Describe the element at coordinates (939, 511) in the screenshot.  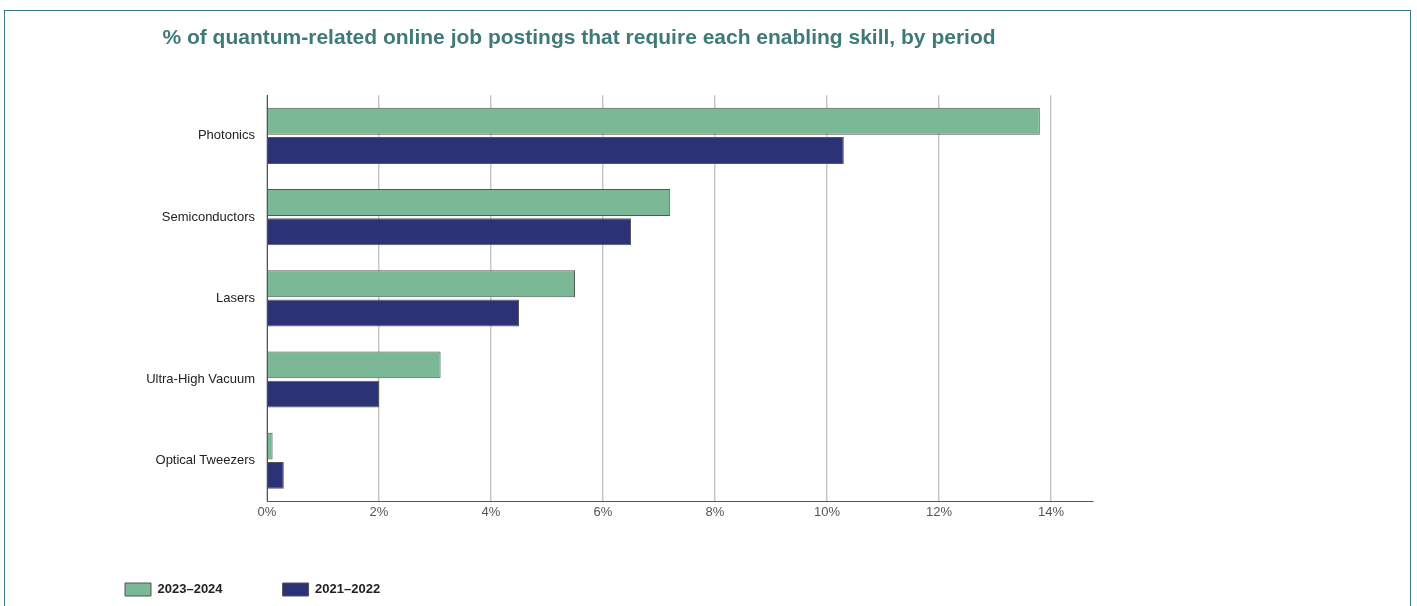
I see `x-tick-label: 12%` at that location.